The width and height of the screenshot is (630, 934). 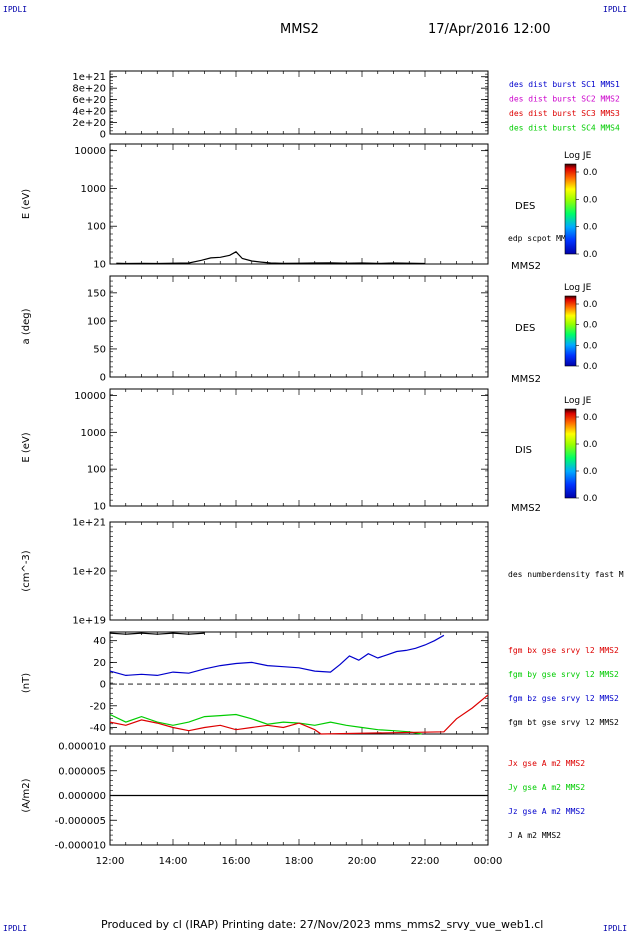 What do you see at coordinates (26, 570) in the screenshot?
I see `y-axis-label: (cm^-3)` at bounding box center [26, 570].